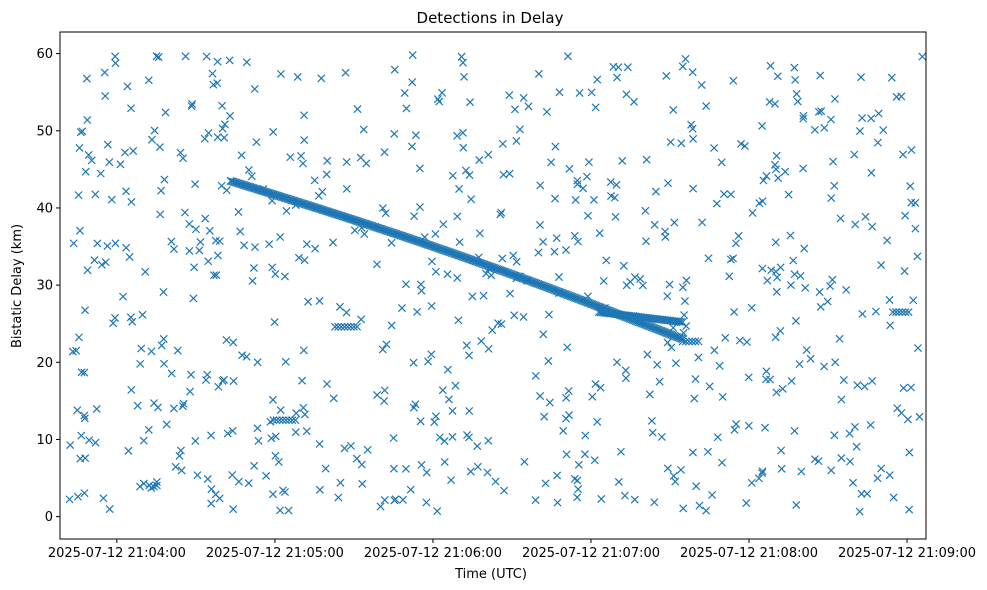 The image size is (987, 590). What do you see at coordinates (48, 286) in the screenshot?
I see `y-axis: 0 10 20 30 40 50 60` at bounding box center [48, 286].